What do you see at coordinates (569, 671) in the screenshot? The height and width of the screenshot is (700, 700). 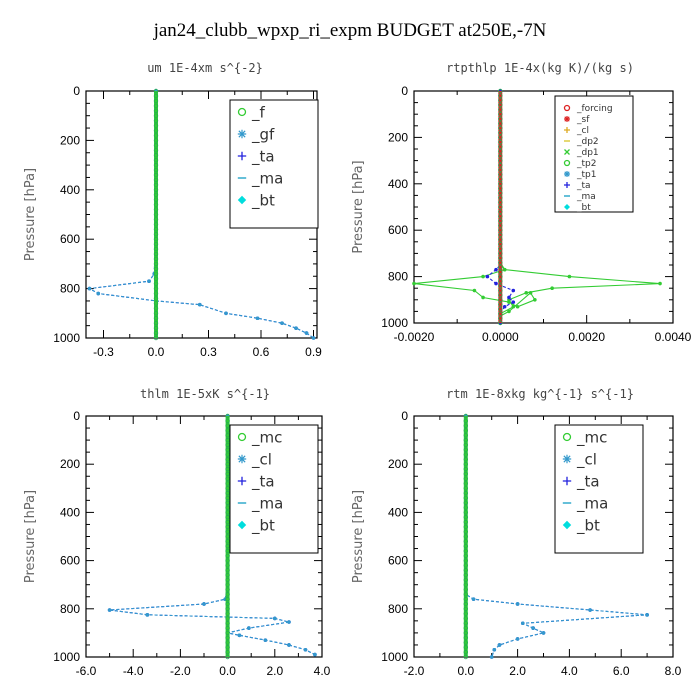 I see `x-tick-label: 4.0` at bounding box center [569, 671].